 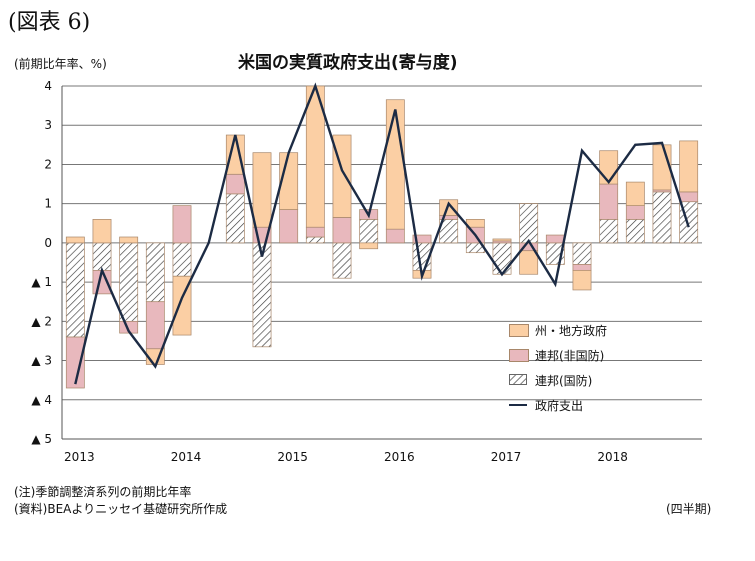 I want to click on y-tick-label: ▲ 4, so click(x=41, y=400).